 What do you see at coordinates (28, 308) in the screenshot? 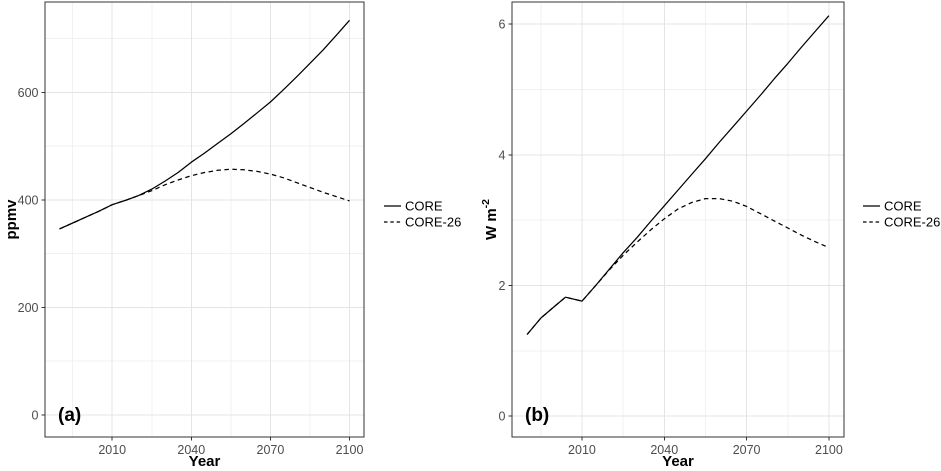
I see `y-tick-label-a: 200` at bounding box center [28, 308].